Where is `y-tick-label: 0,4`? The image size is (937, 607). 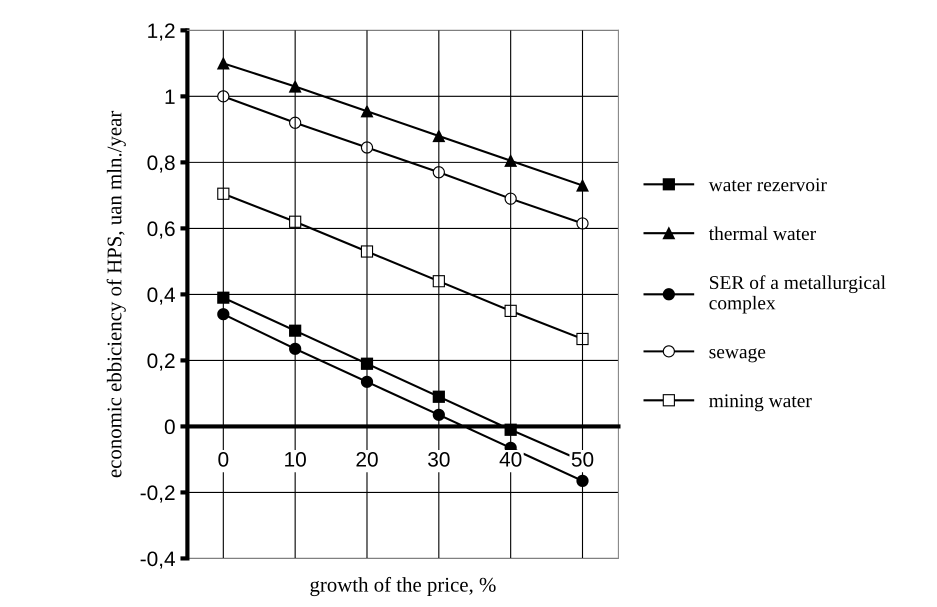
y-tick-label: 0,4 is located at coordinates (161, 296).